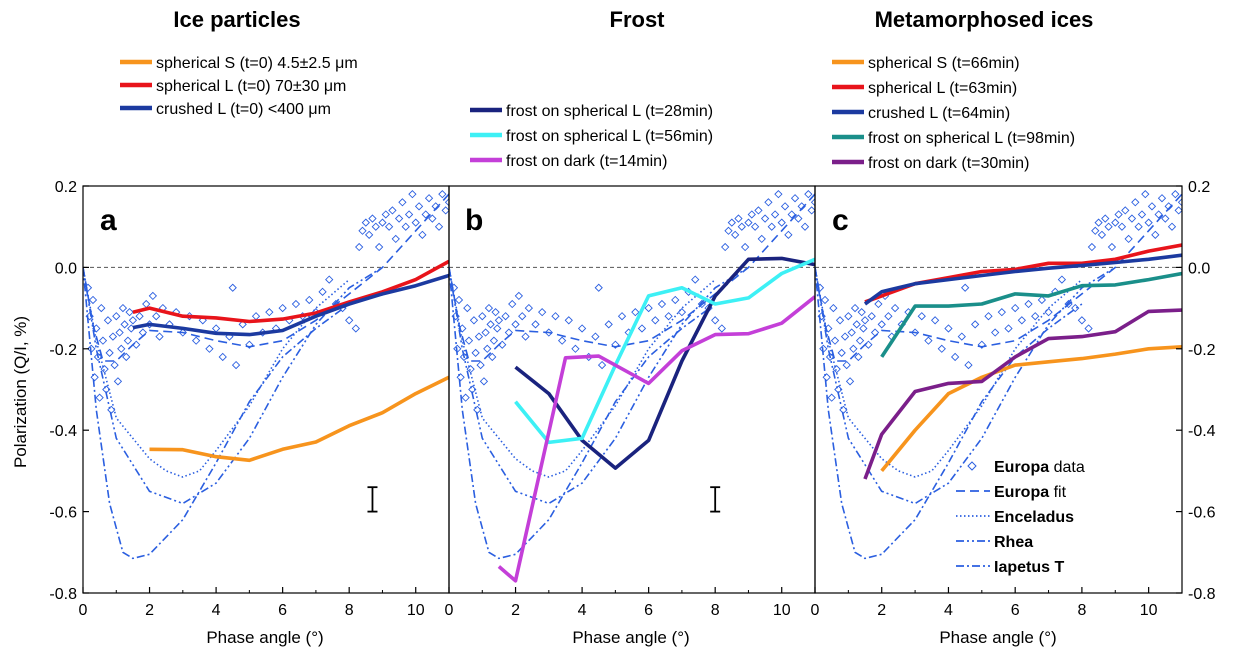 The image size is (1234, 658). Describe the element at coordinates (83, 610) in the screenshot. I see `x-tick-label: 0` at that location.